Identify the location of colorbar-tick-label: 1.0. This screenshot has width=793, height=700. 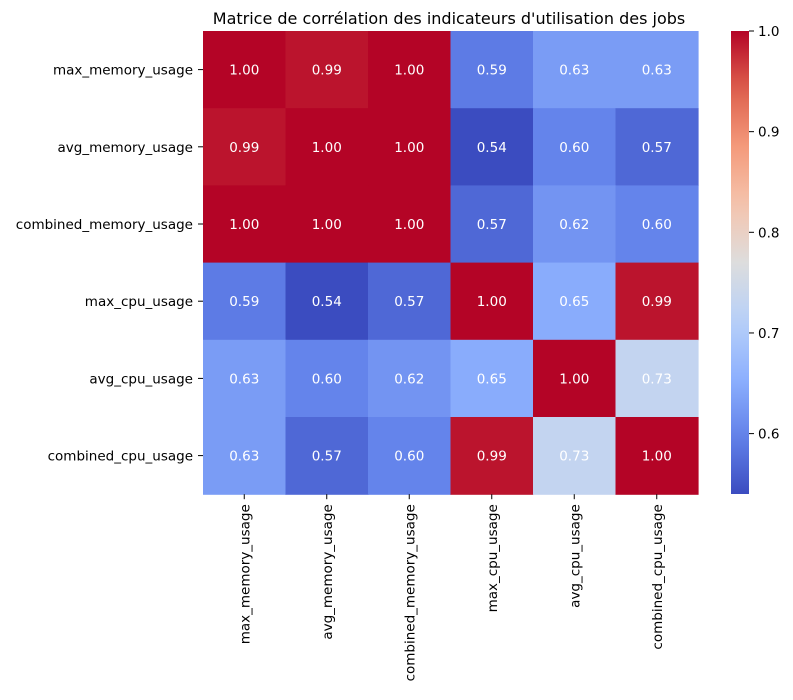
(768, 32).